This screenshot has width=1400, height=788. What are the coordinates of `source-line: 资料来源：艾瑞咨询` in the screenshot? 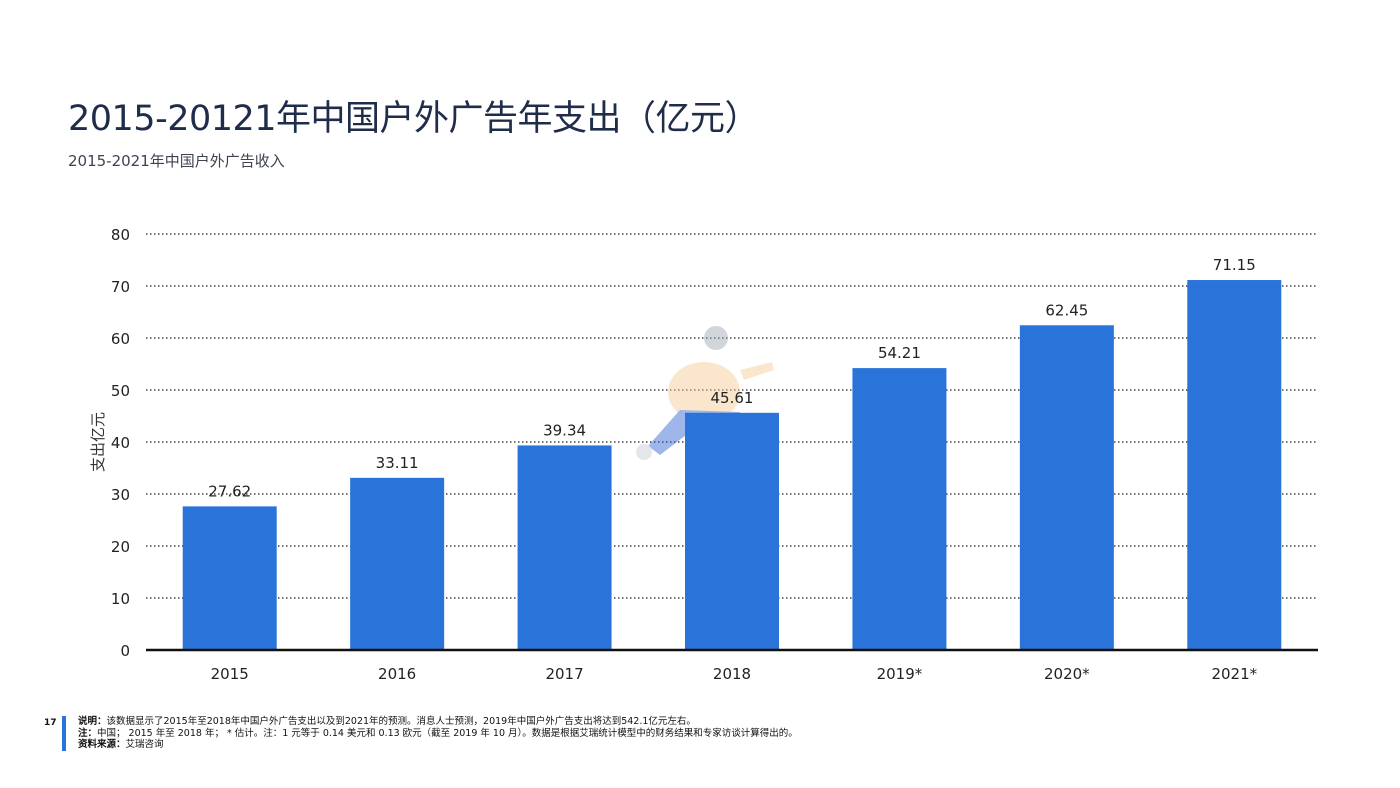 It's located at (438, 745).